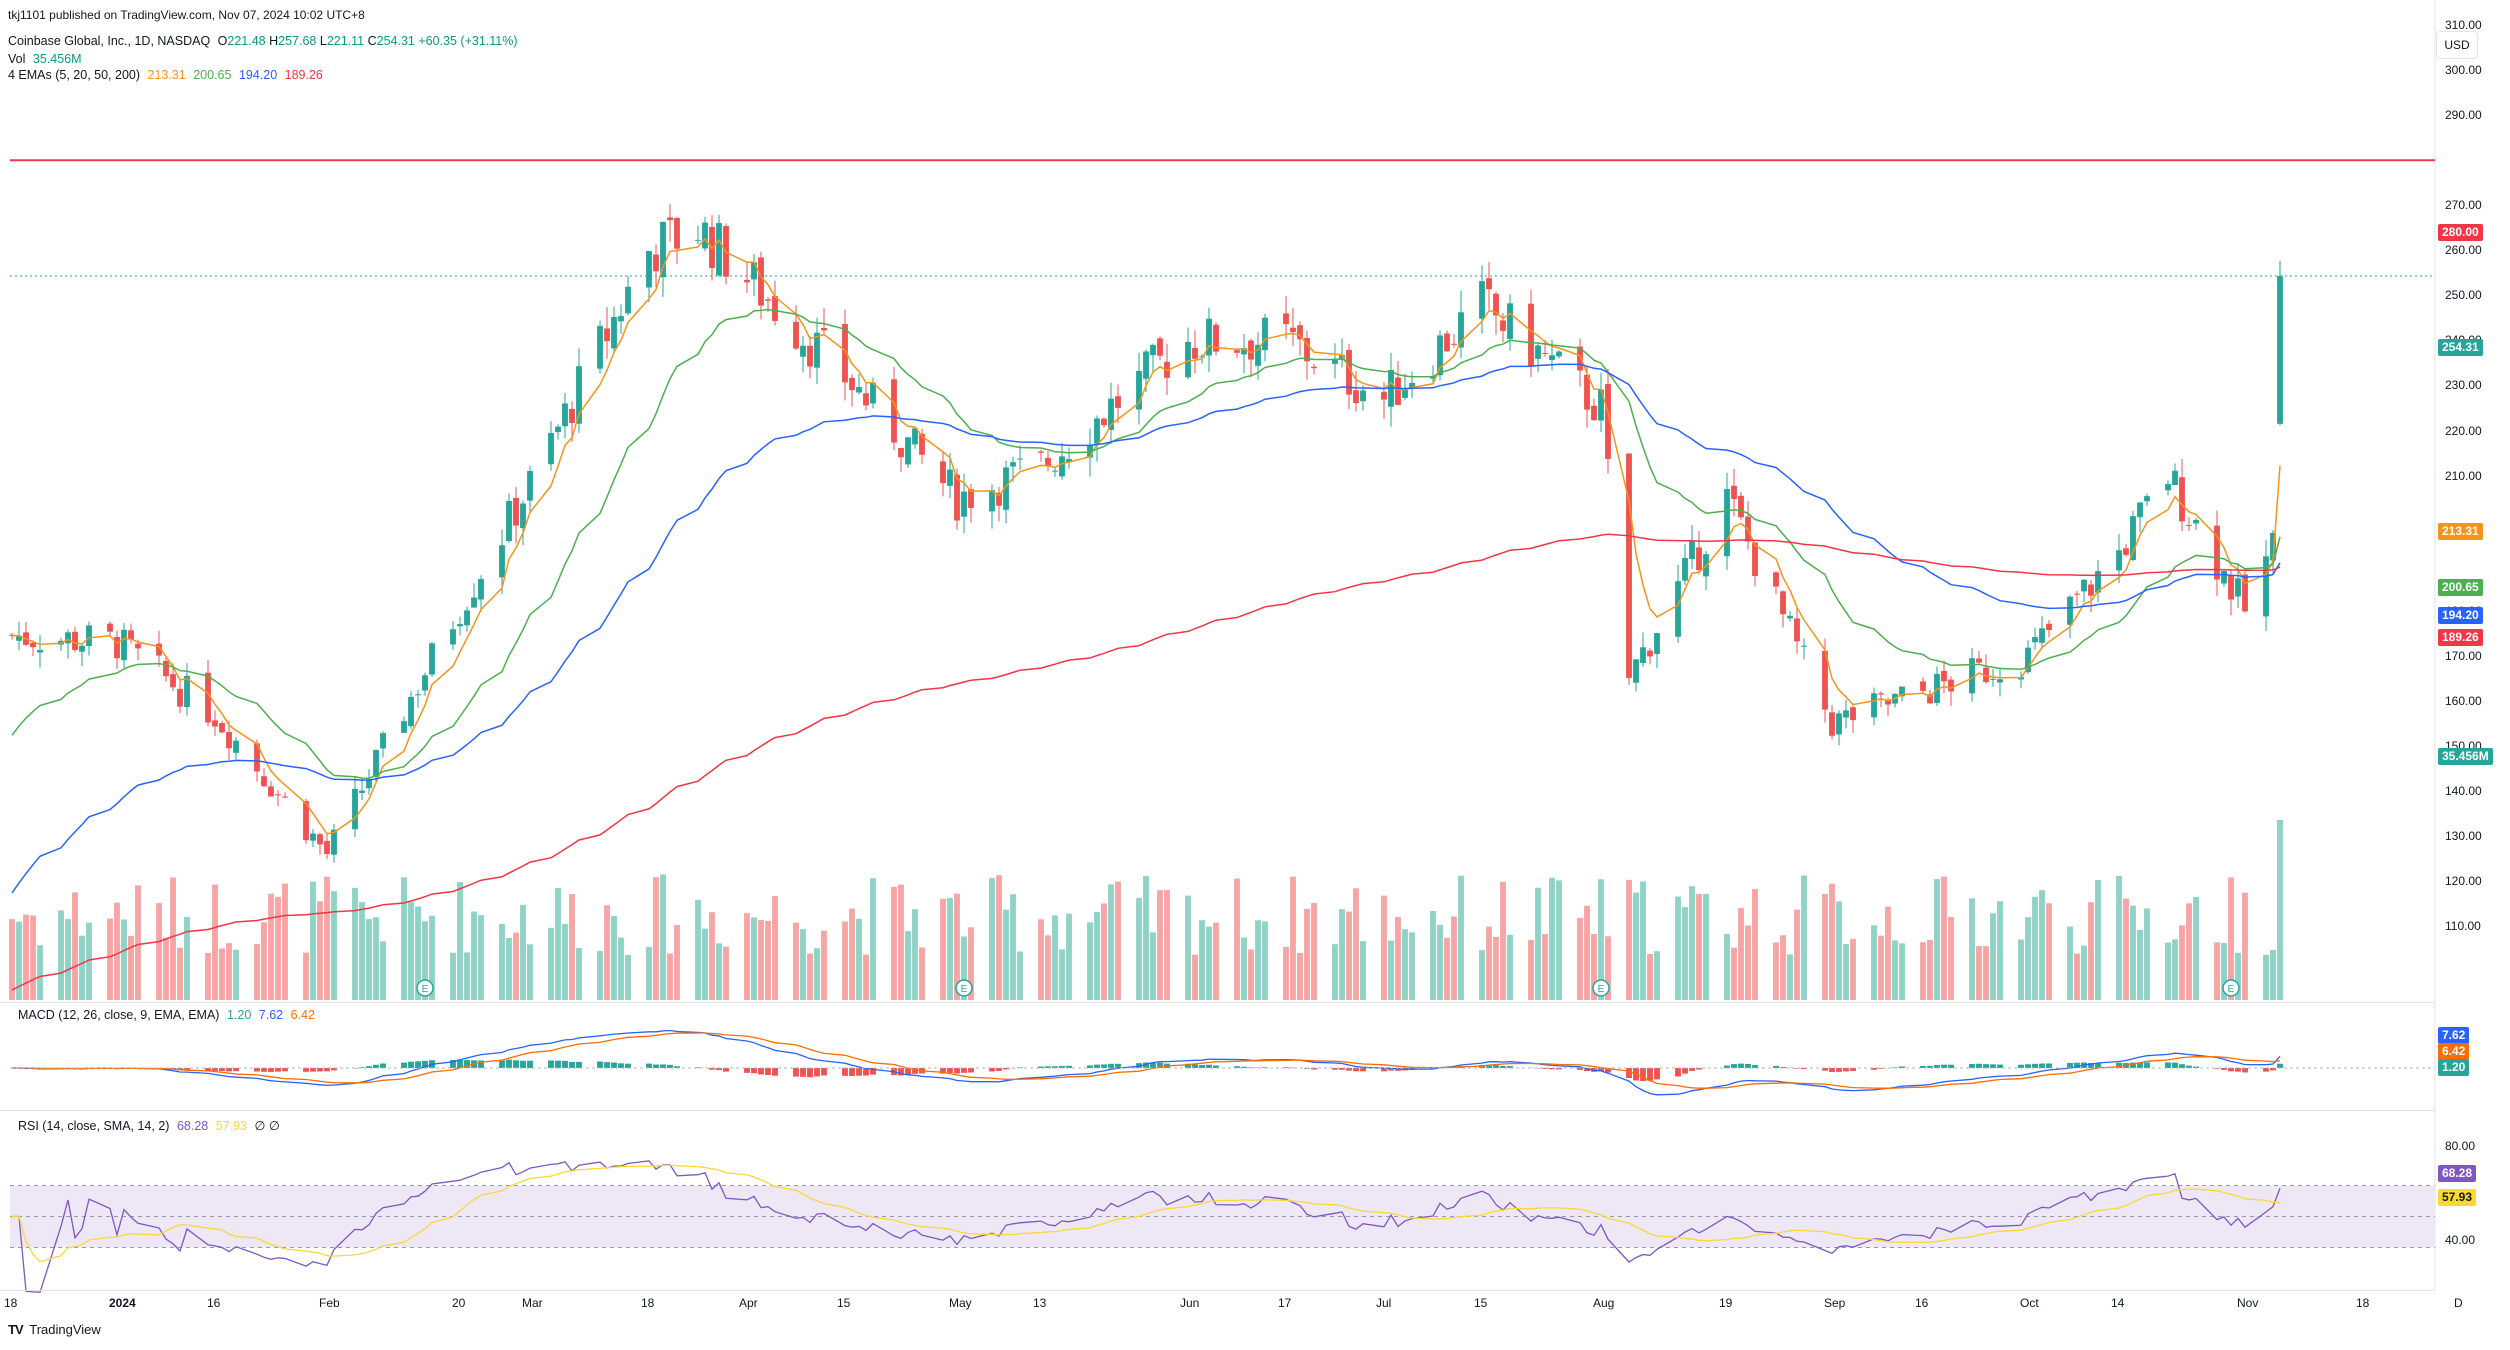  Describe the element at coordinates (2463, 25) in the screenshot. I see `price-axis-label: 310.00` at that location.